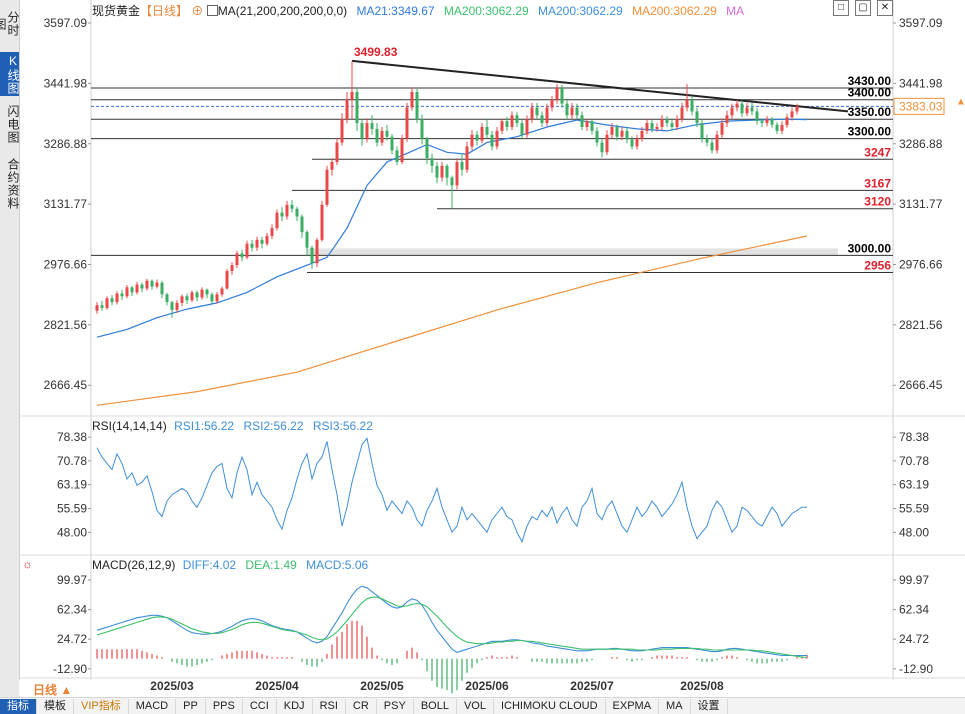 This screenshot has height=714, width=965. I want to click on toolbar-item: VOL, so click(475, 706).